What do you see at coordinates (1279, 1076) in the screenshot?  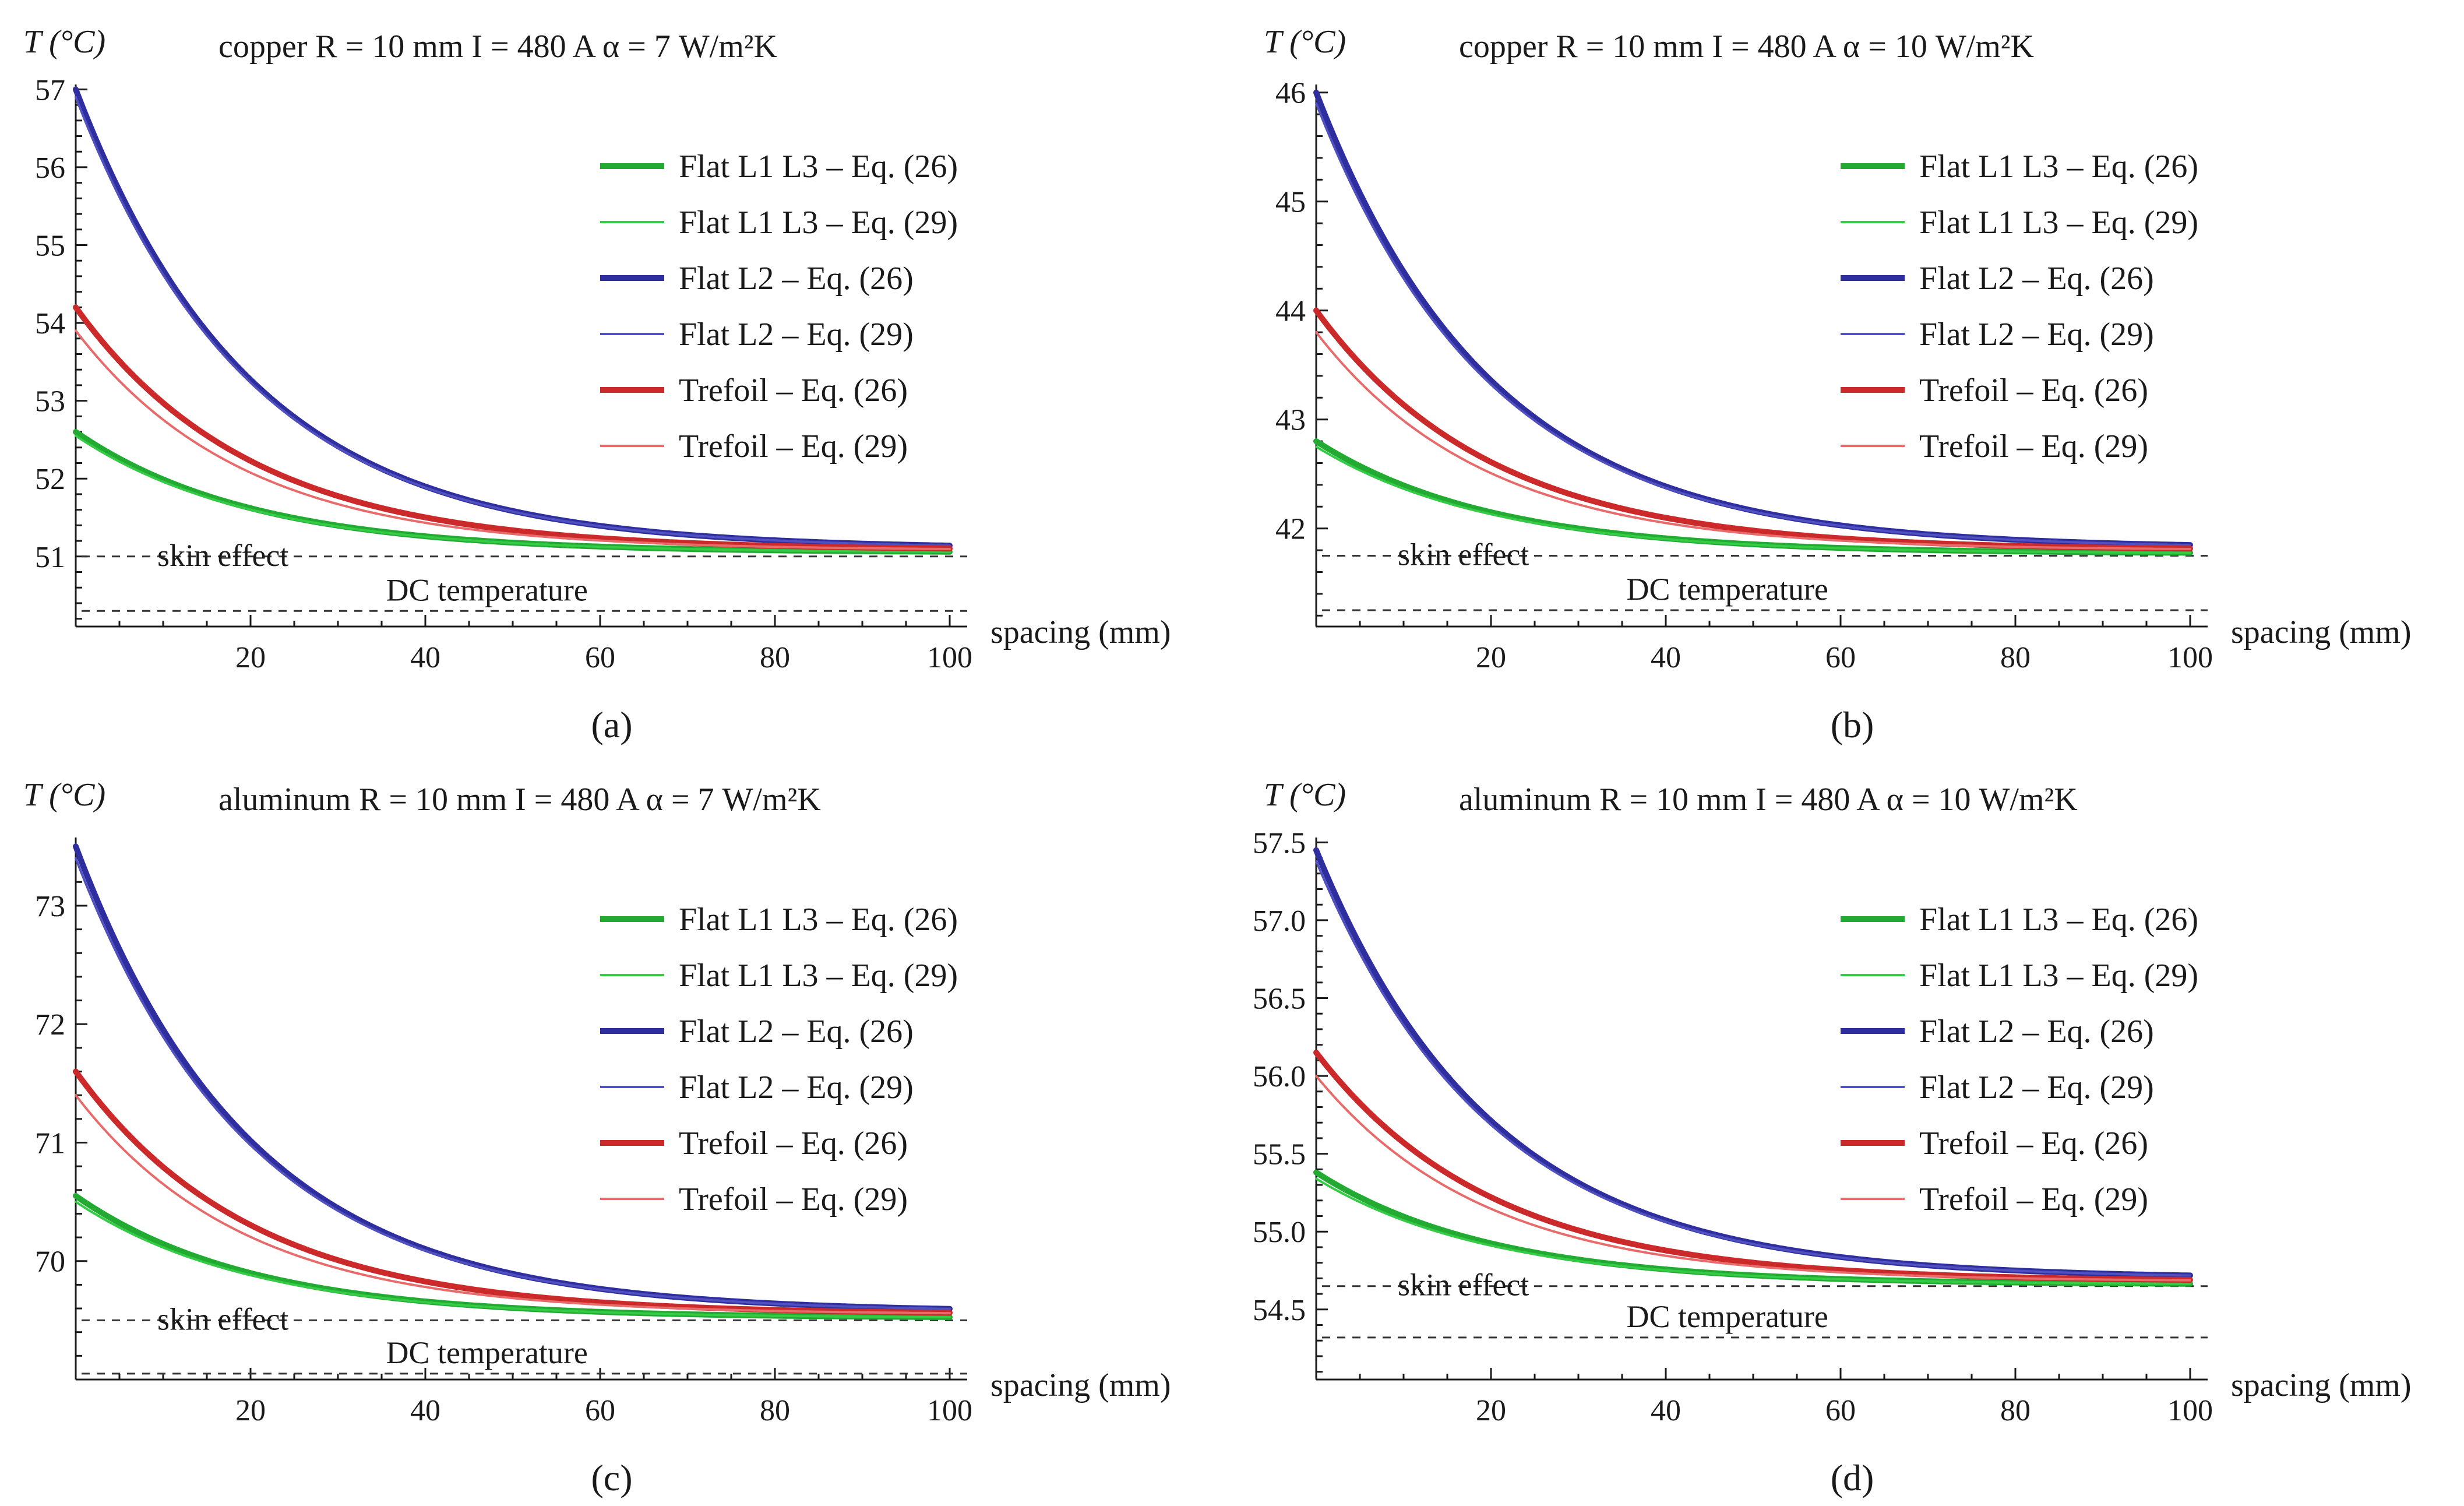 I see `y-tick-label: 56.0` at bounding box center [1279, 1076].